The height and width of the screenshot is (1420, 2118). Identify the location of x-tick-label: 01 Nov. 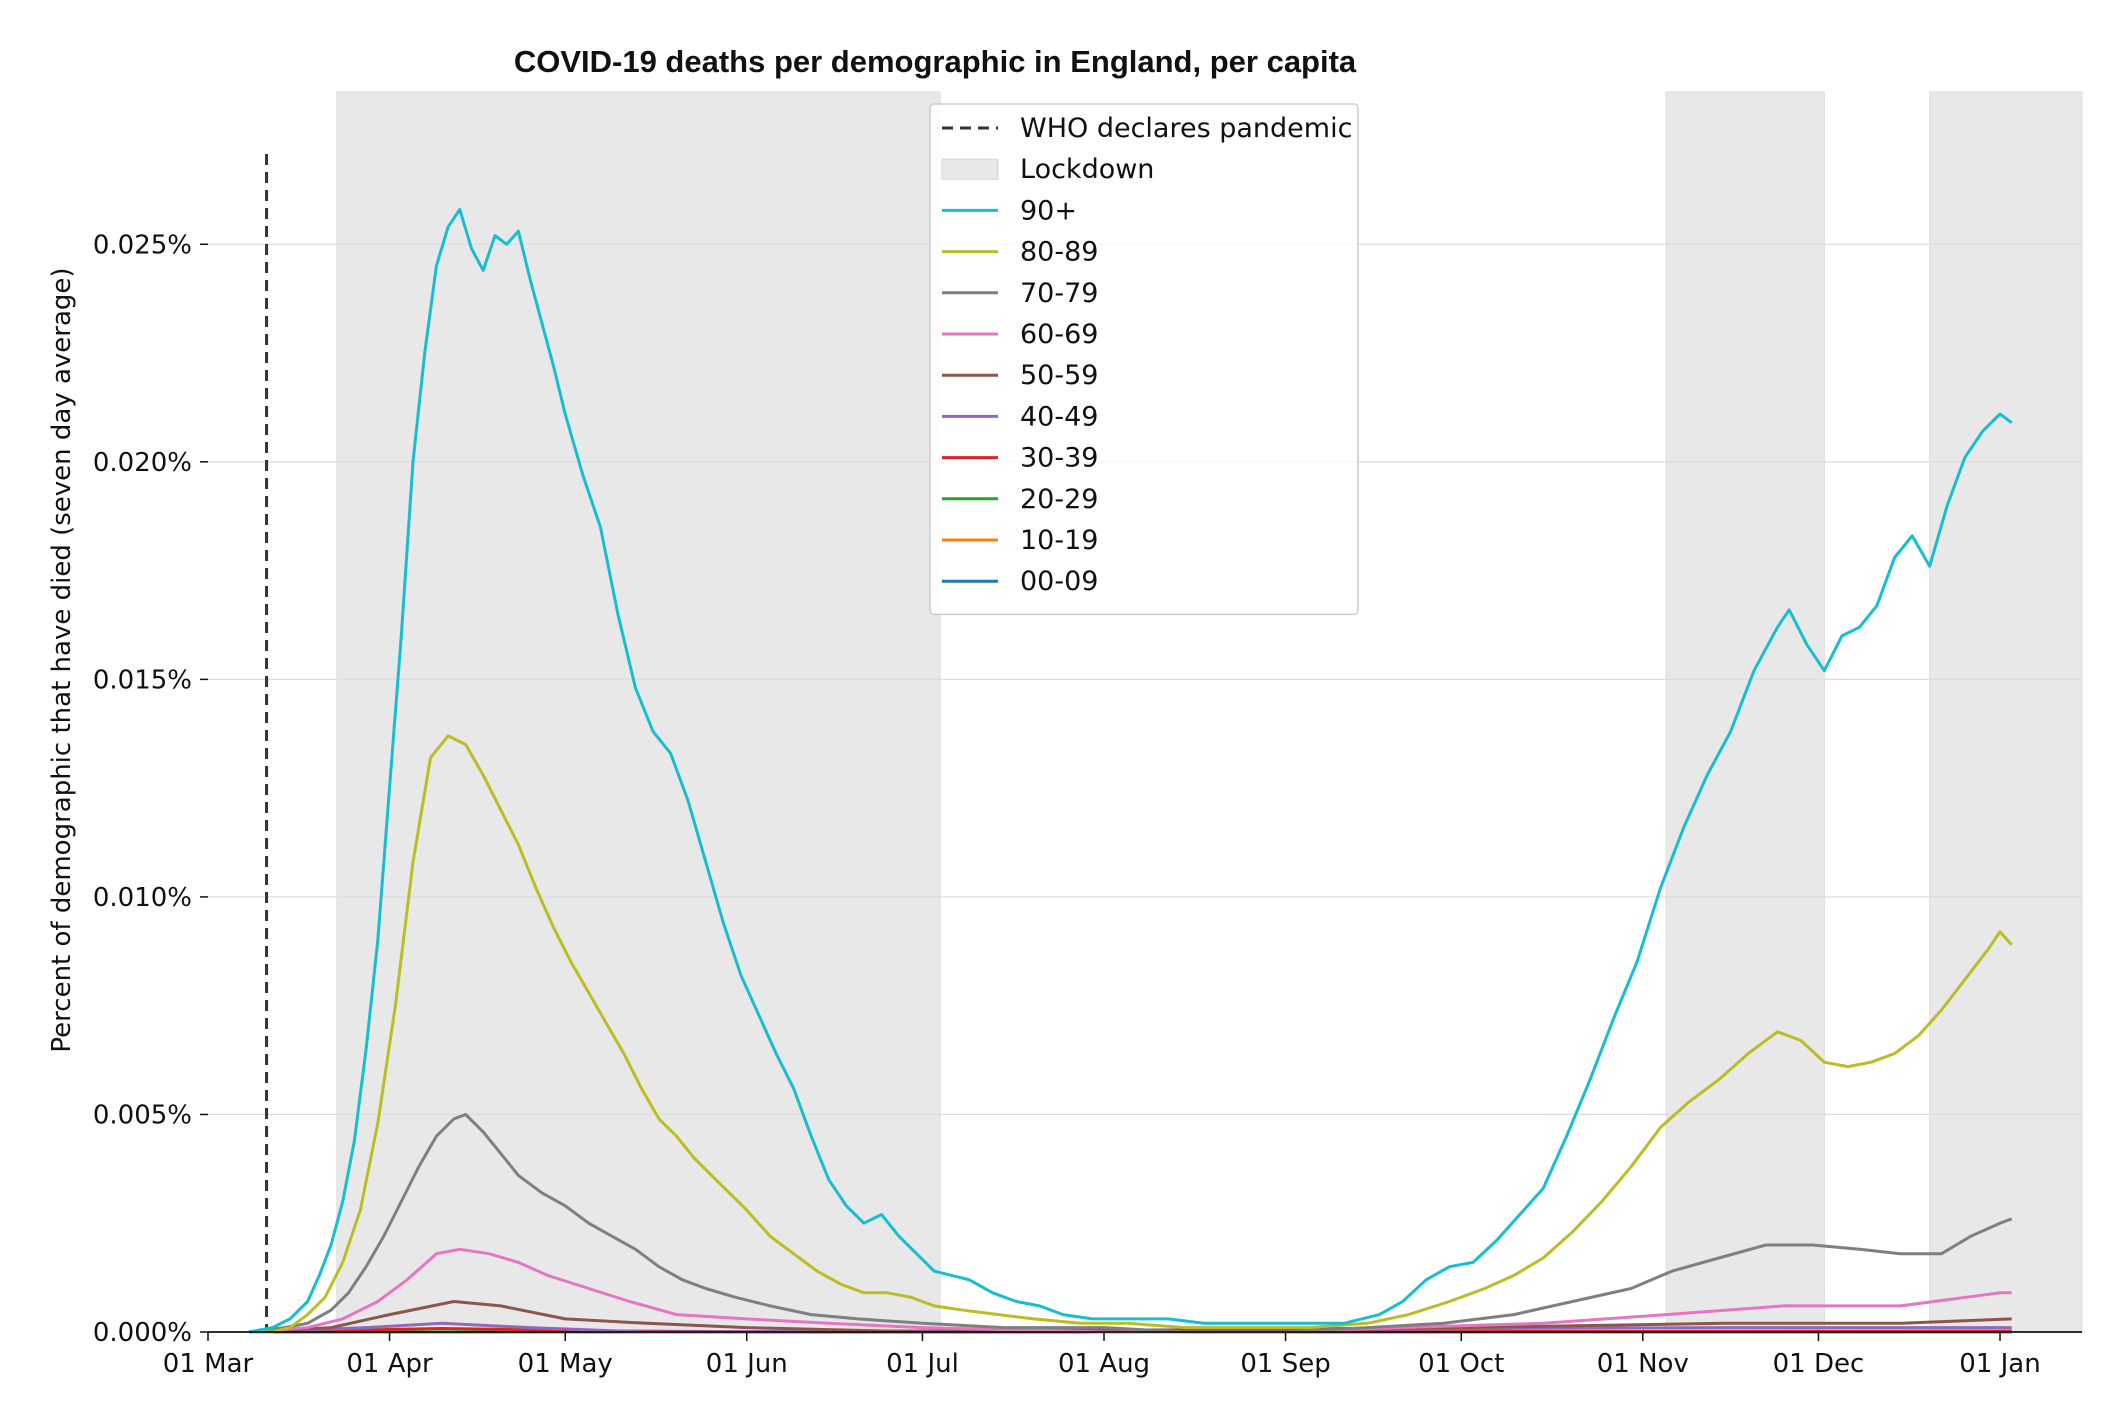
(1643, 1364).